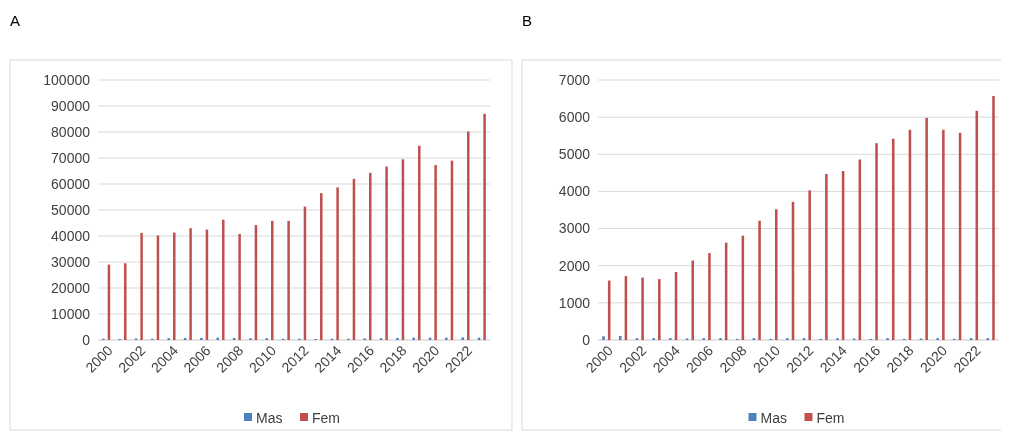 This screenshot has width=1009, height=439. Describe the element at coordinates (574, 228) in the screenshot. I see `y-tick-label: 3000` at that location.